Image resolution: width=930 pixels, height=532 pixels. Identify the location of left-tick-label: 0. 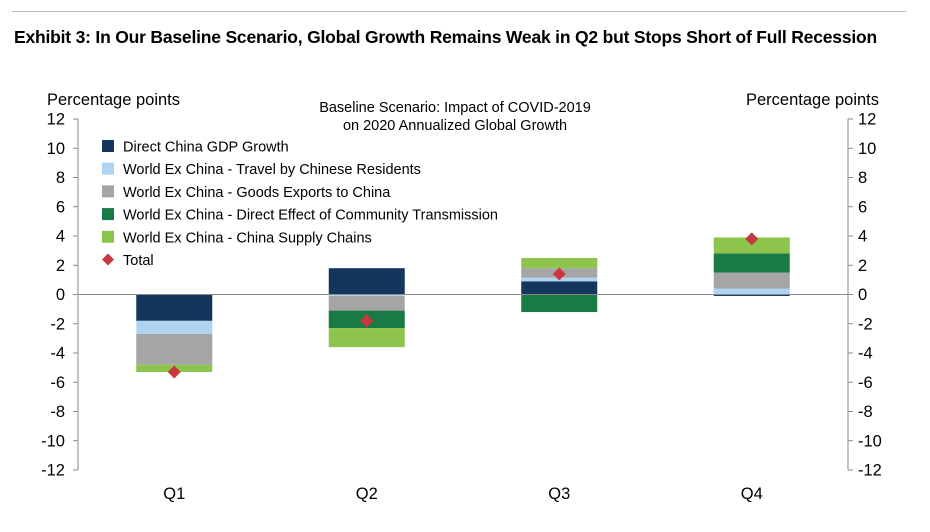
(60, 295).